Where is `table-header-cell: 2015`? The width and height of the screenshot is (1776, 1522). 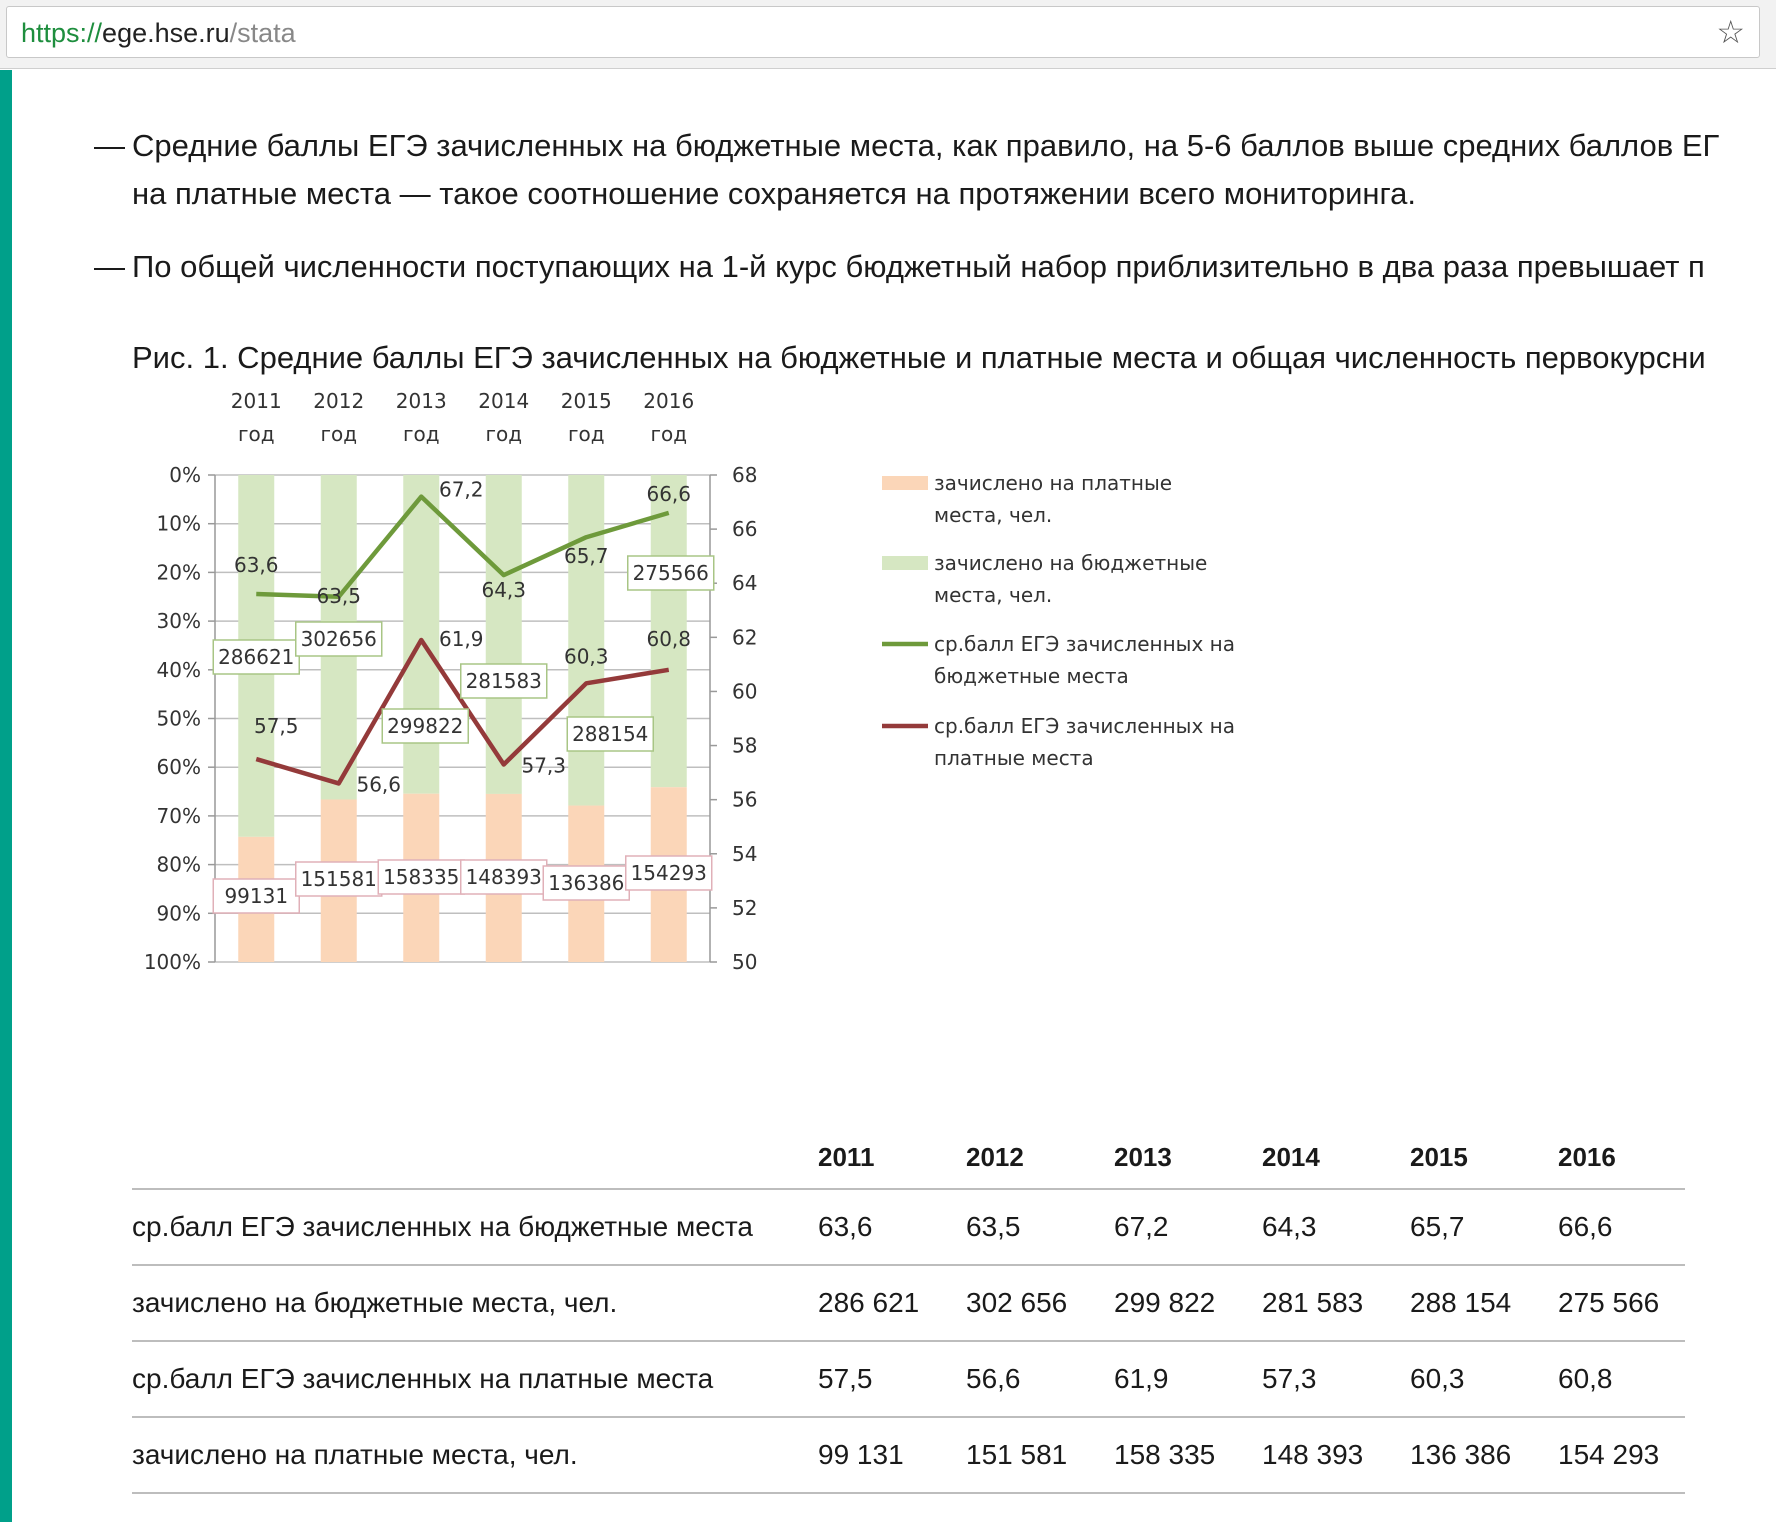
table-header-cell: 2015 is located at coordinates (1439, 1157).